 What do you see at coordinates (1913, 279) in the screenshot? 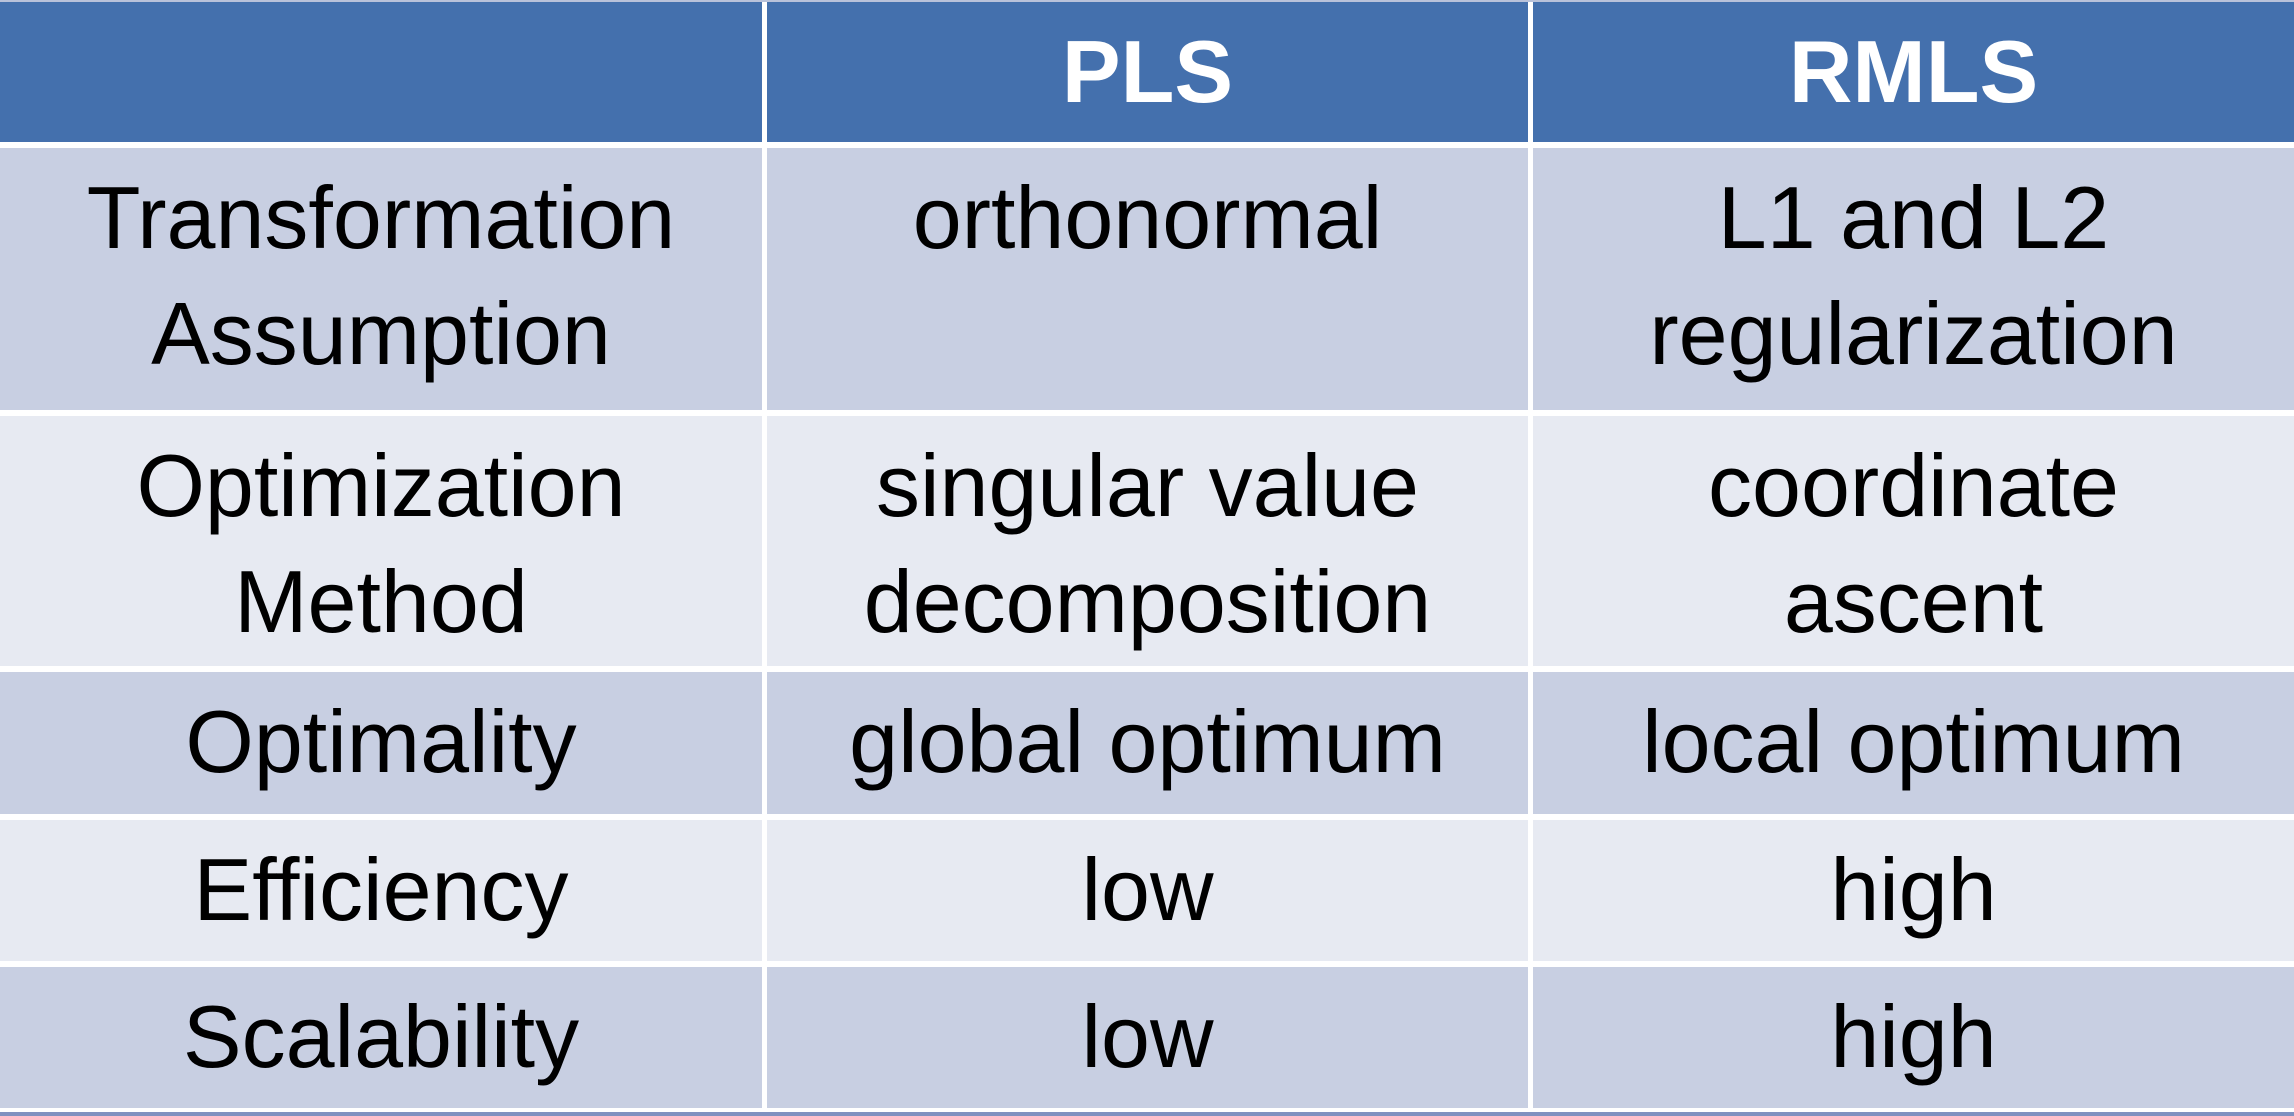
I see `rmls-cell: L1 and L2 regularization` at bounding box center [1913, 279].